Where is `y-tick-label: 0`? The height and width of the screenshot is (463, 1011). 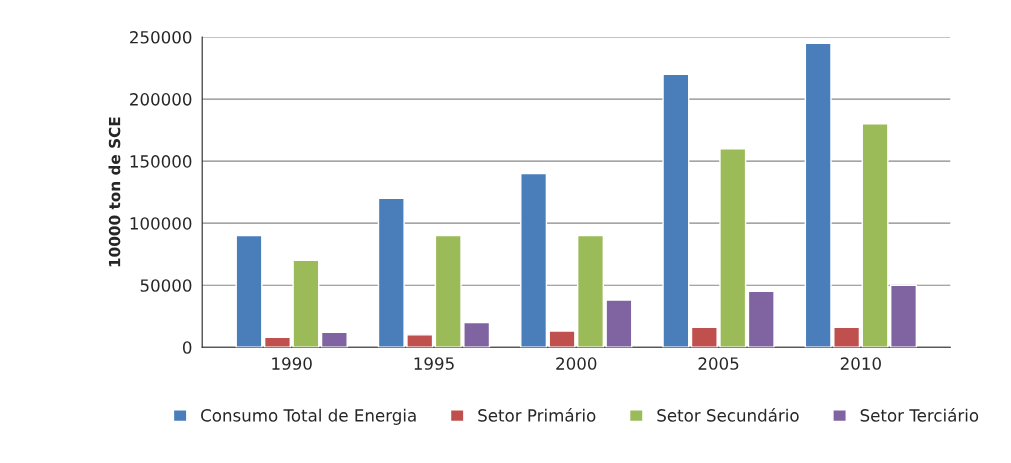
y-tick-label: 0 is located at coordinates (187, 347).